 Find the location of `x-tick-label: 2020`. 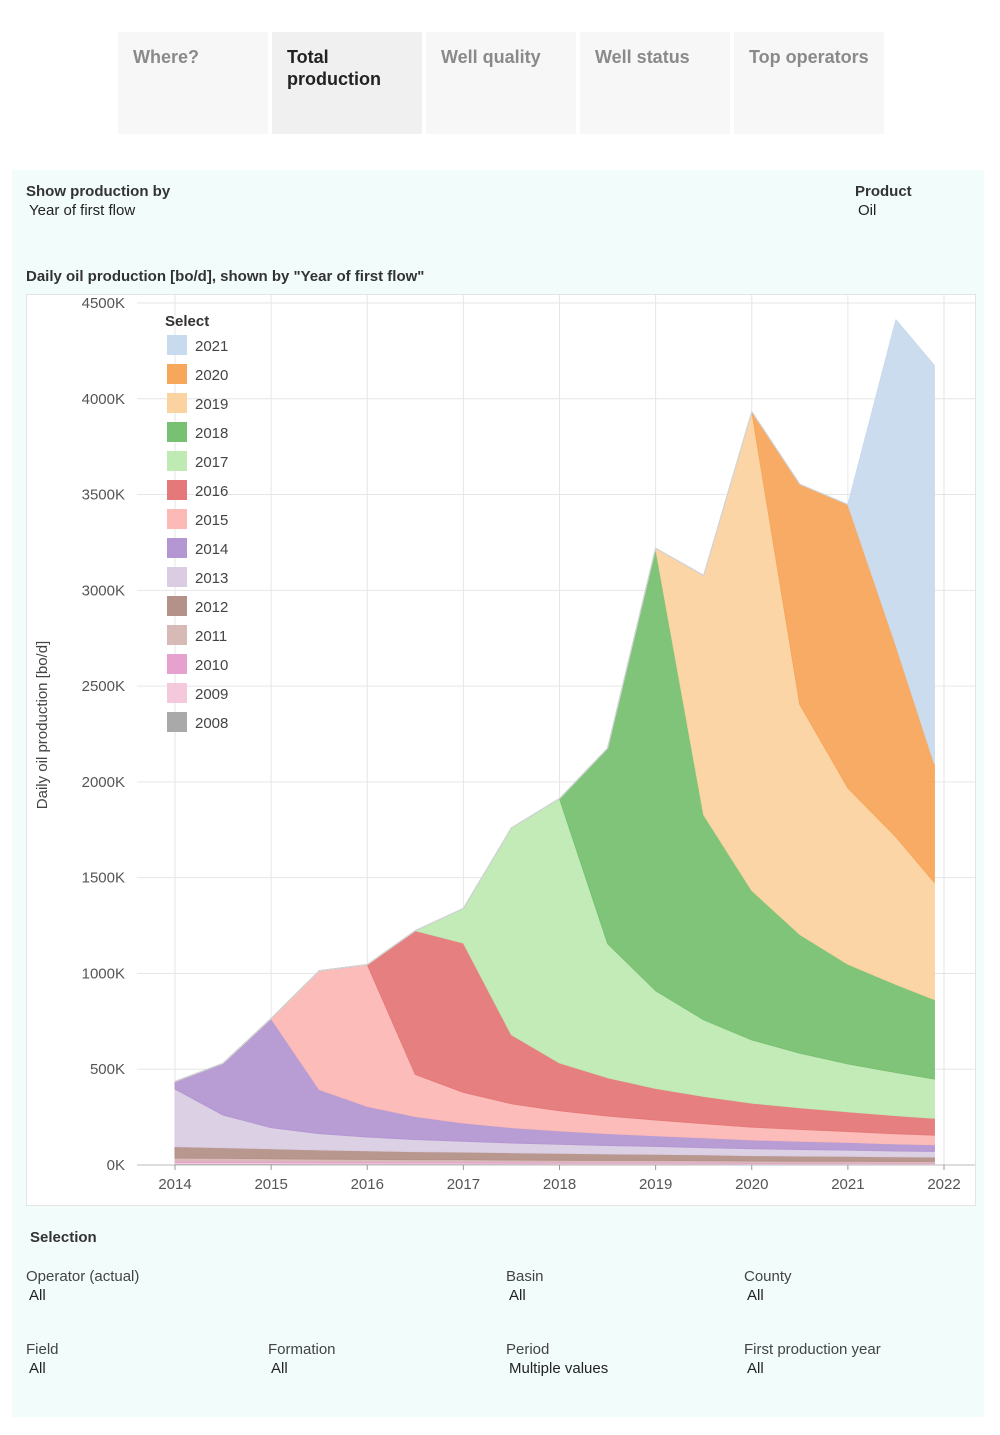

x-tick-label: 2020 is located at coordinates (751, 1184).